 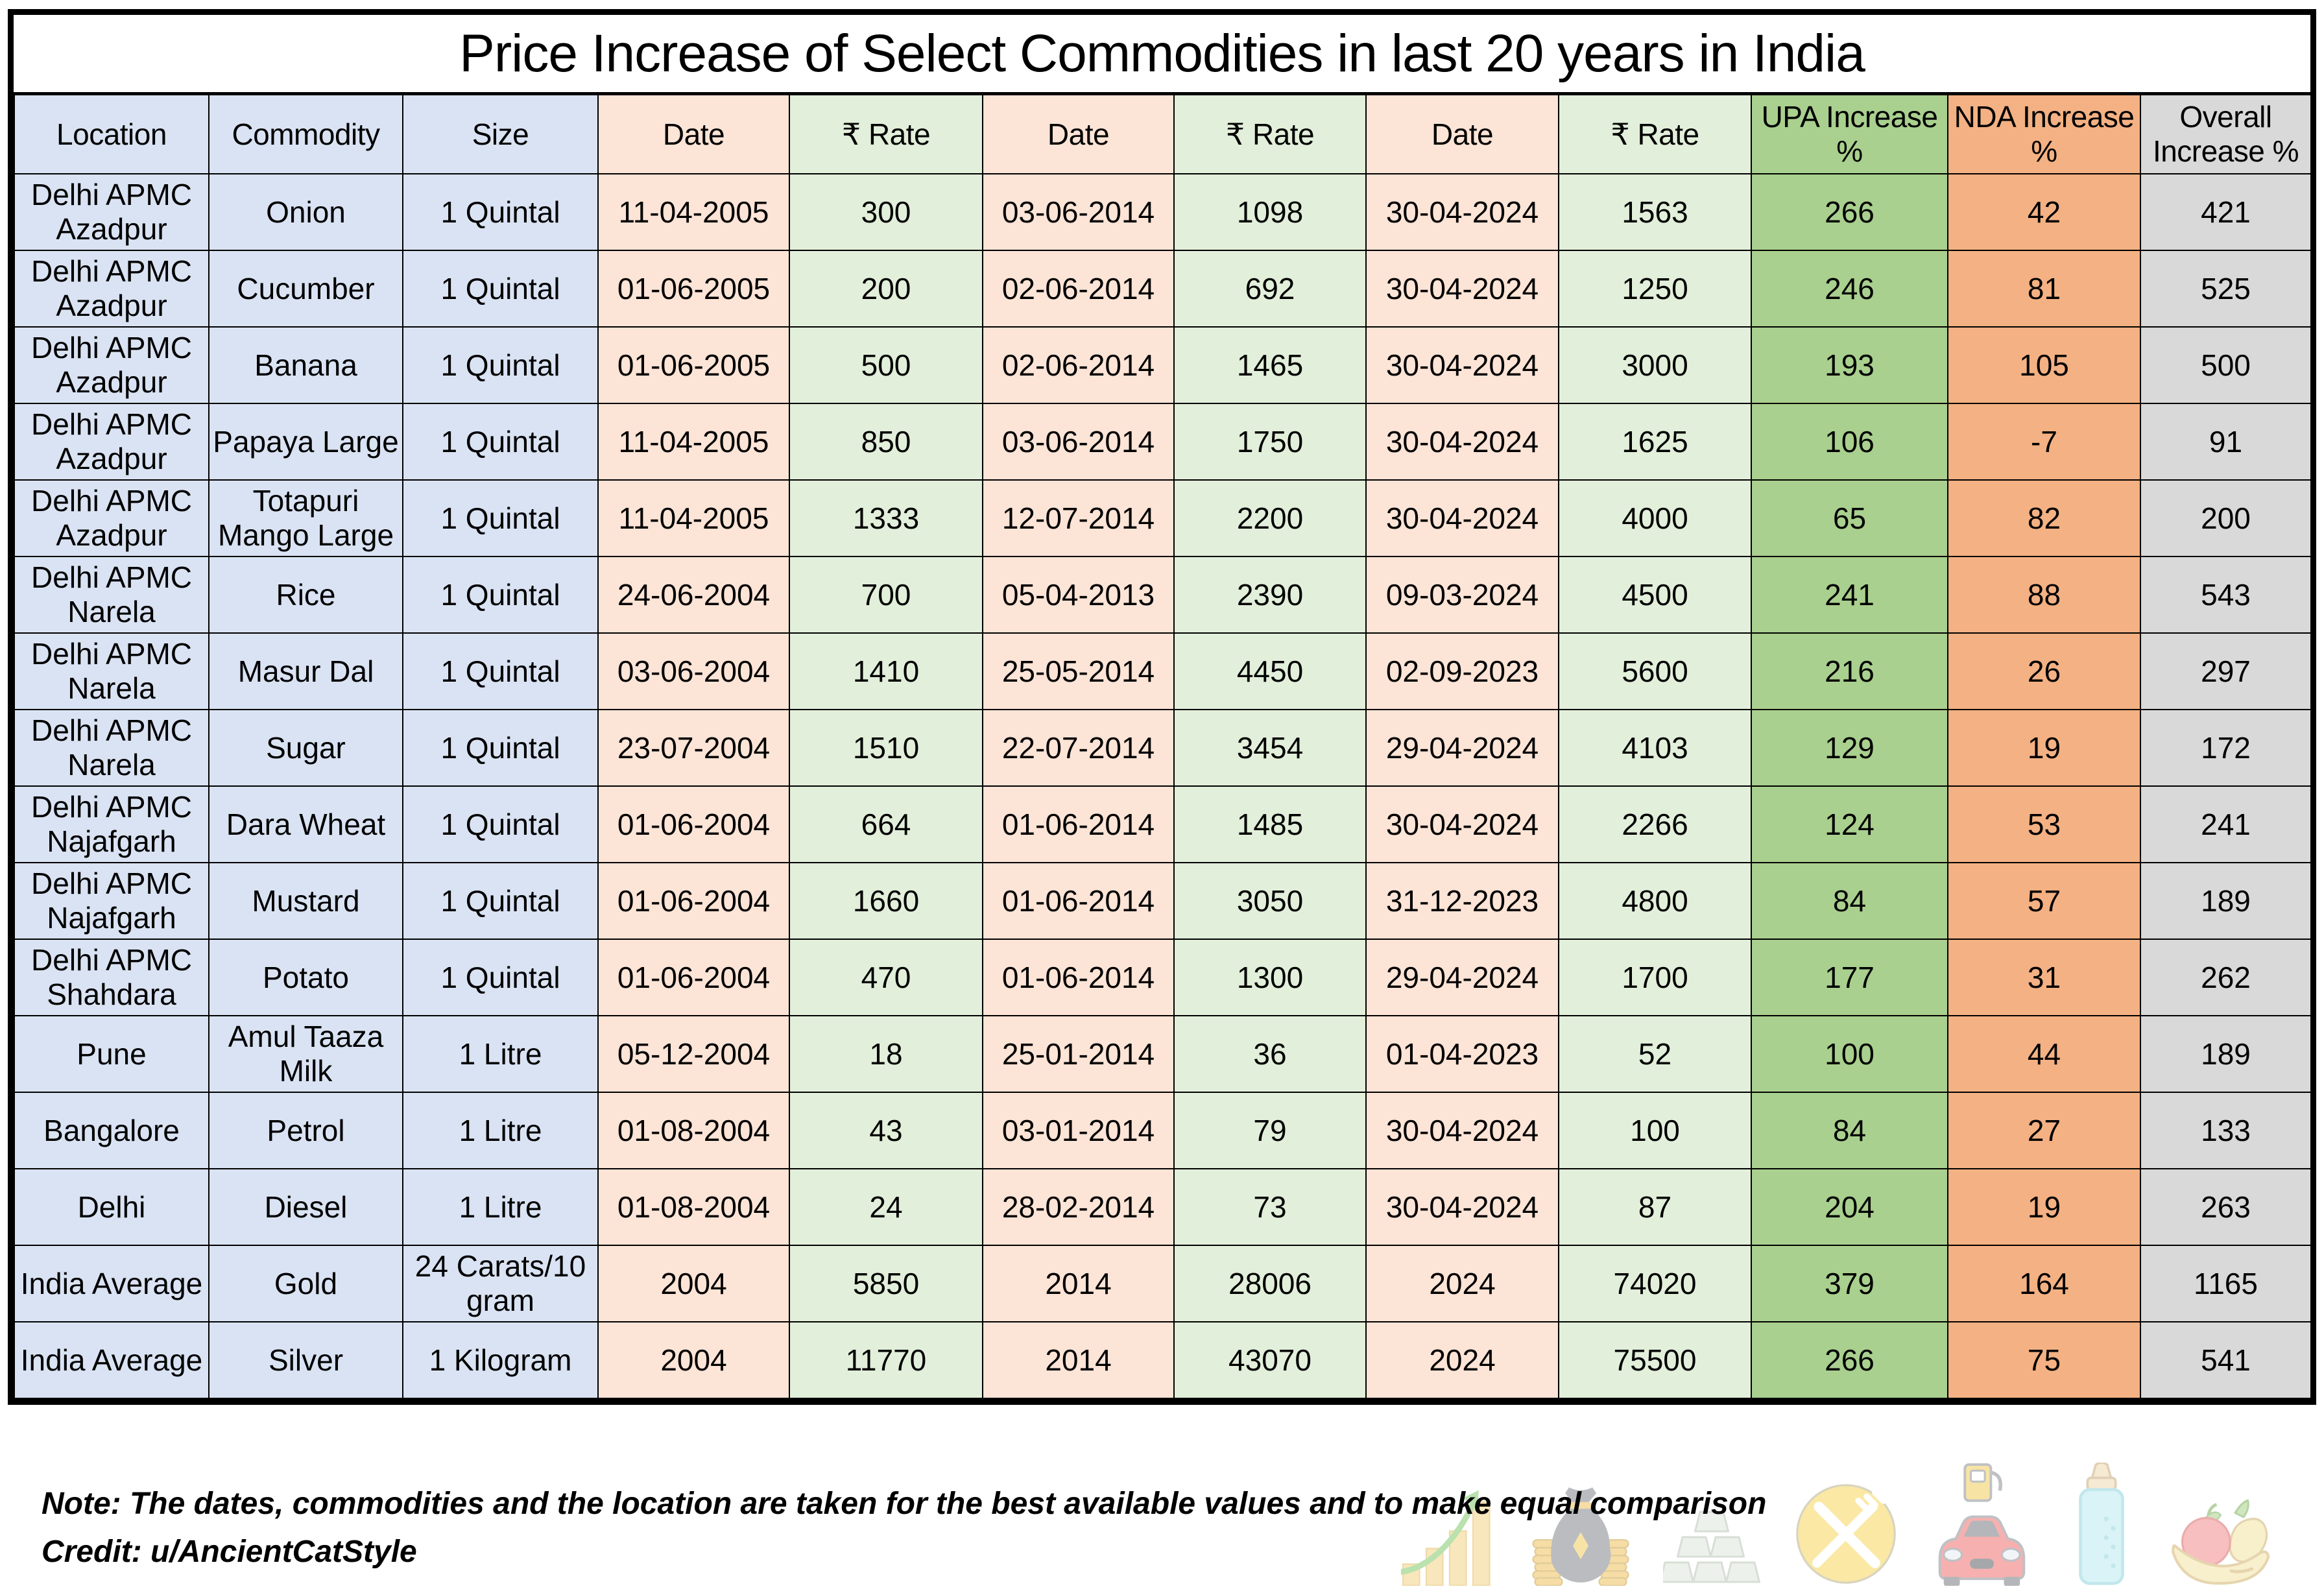 What do you see at coordinates (500, 1283) in the screenshot?
I see `table-cell: 24 Carats/10 gram` at bounding box center [500, 1283].